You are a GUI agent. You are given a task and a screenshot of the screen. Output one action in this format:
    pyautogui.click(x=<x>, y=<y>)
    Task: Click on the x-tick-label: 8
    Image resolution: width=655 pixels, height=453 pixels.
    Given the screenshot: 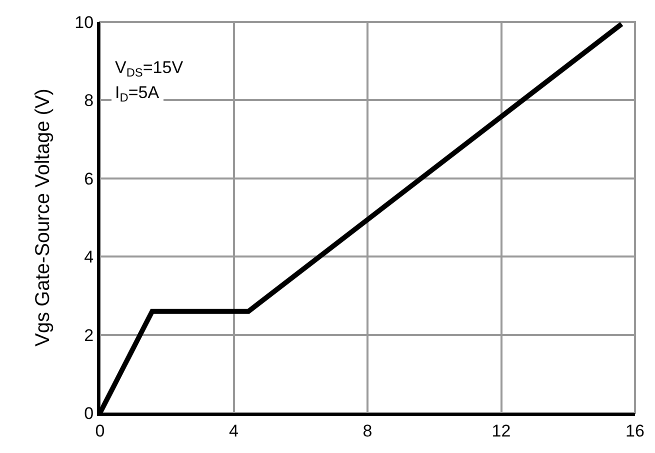 What is the action you would take?
    pyautogui.click(x=367, y=430)
    